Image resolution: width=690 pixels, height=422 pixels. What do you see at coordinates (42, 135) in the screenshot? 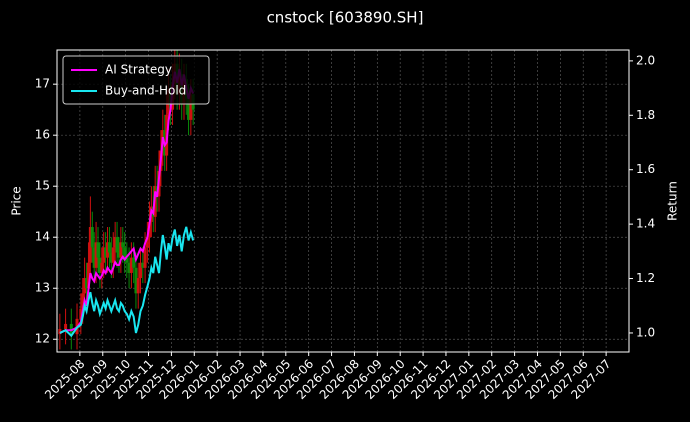
I see `y-tick-label: 16` at bounding box center [42, 135].